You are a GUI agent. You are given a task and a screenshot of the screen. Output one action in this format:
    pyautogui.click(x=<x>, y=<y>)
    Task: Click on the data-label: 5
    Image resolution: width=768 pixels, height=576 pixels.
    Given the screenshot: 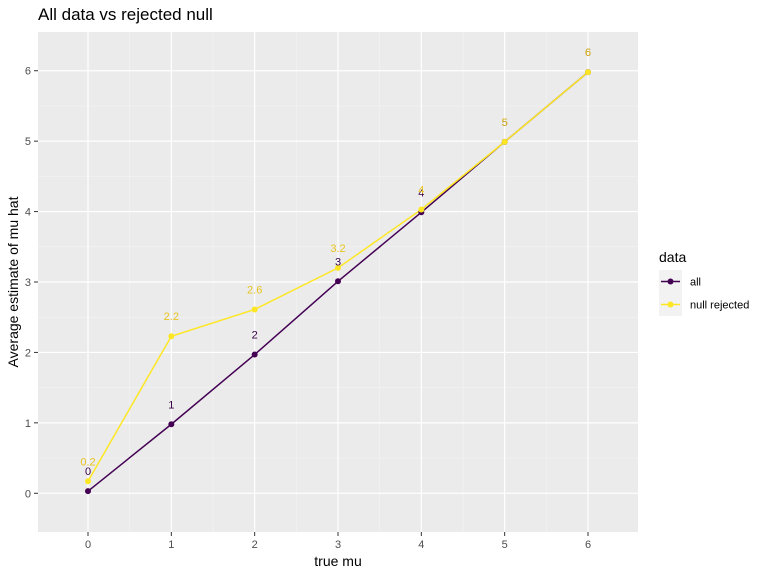 What is the action you would take?
    pyautogui.click(x=505, y=123)
    